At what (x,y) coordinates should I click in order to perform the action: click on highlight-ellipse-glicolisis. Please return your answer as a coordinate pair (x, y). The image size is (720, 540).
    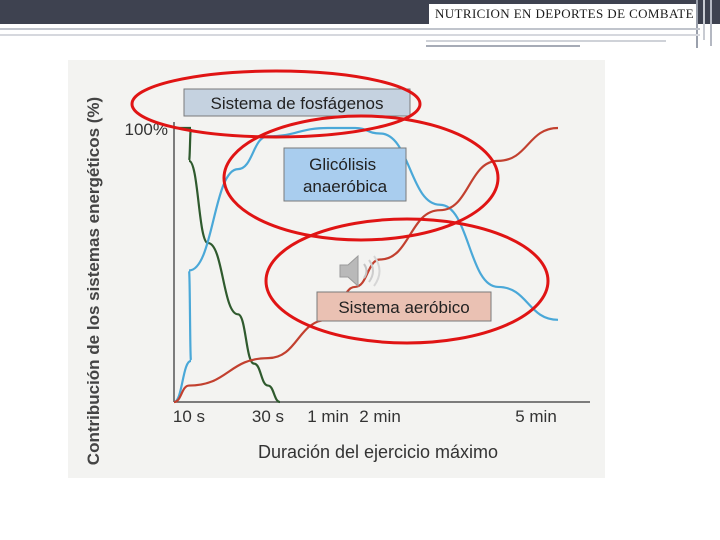
    Looking at the image, I should click on (361, 178).